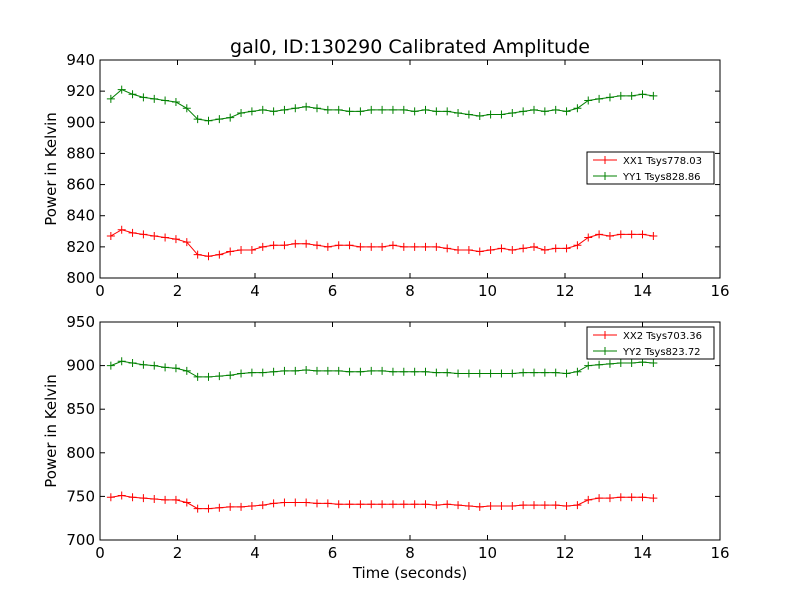 The height and width of the screenshot is (600, 800). What do you see at coordinates (650, 343) in the screenshot?
I see `legend: XX2 Tsys703.36 YY2 Tsys823.72` at bounding box center [650, 343].